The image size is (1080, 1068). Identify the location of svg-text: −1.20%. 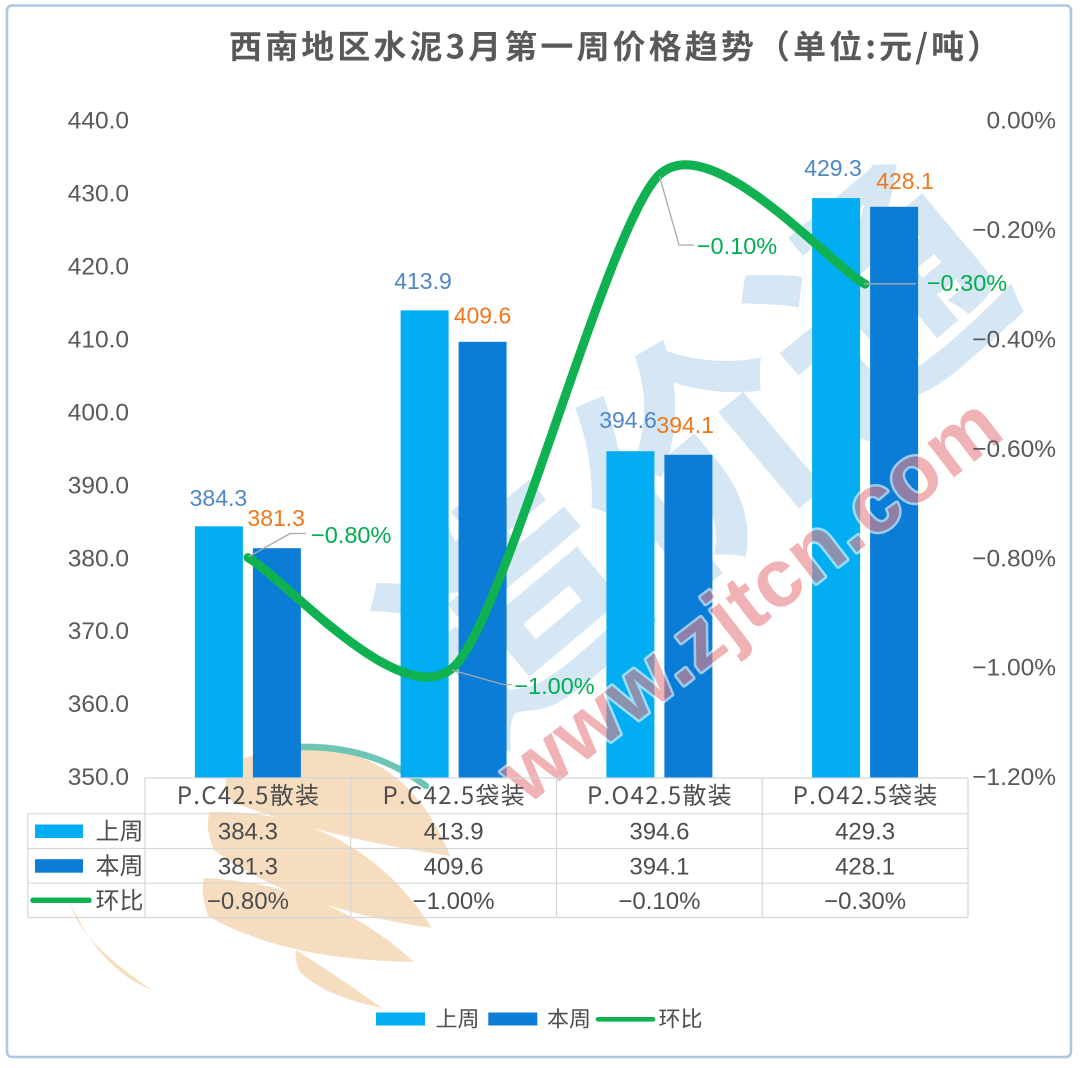
(1014, 777).